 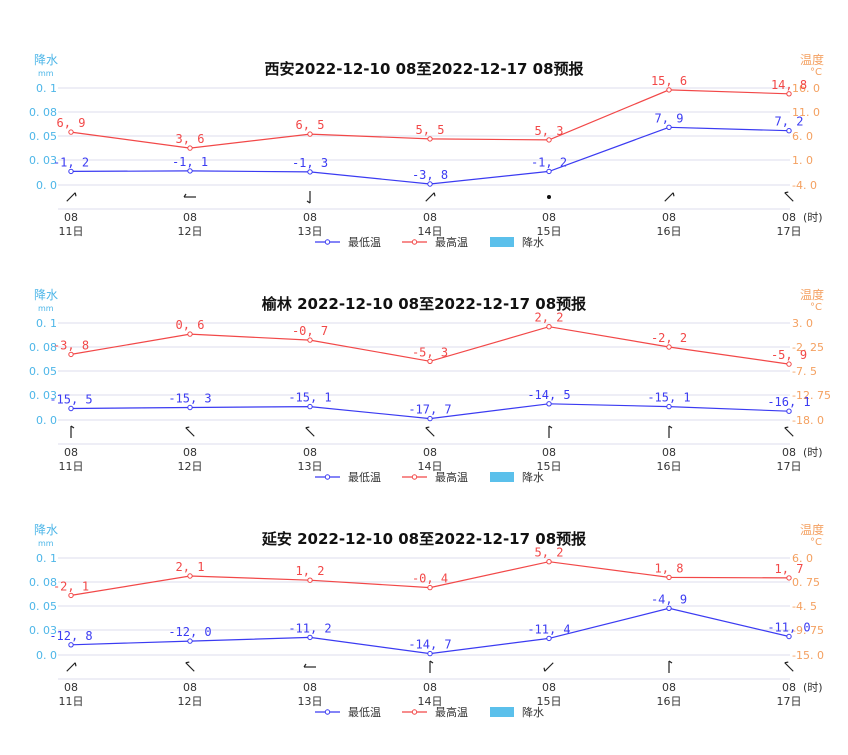 What do you see at coordinates (669, 568) in the screenshot?
I see `data-label: 1, 8` at bounding box center [669, 568].